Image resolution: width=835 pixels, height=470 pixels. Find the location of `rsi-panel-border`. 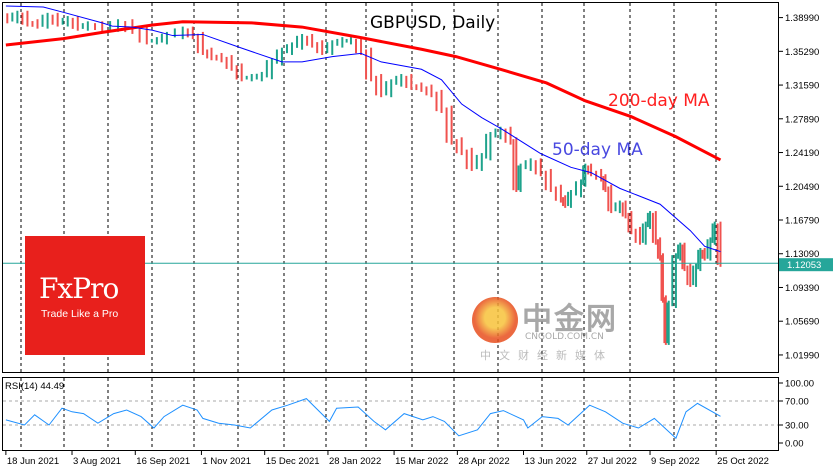

rsi-panel-border is located at coordinates (390, 414).